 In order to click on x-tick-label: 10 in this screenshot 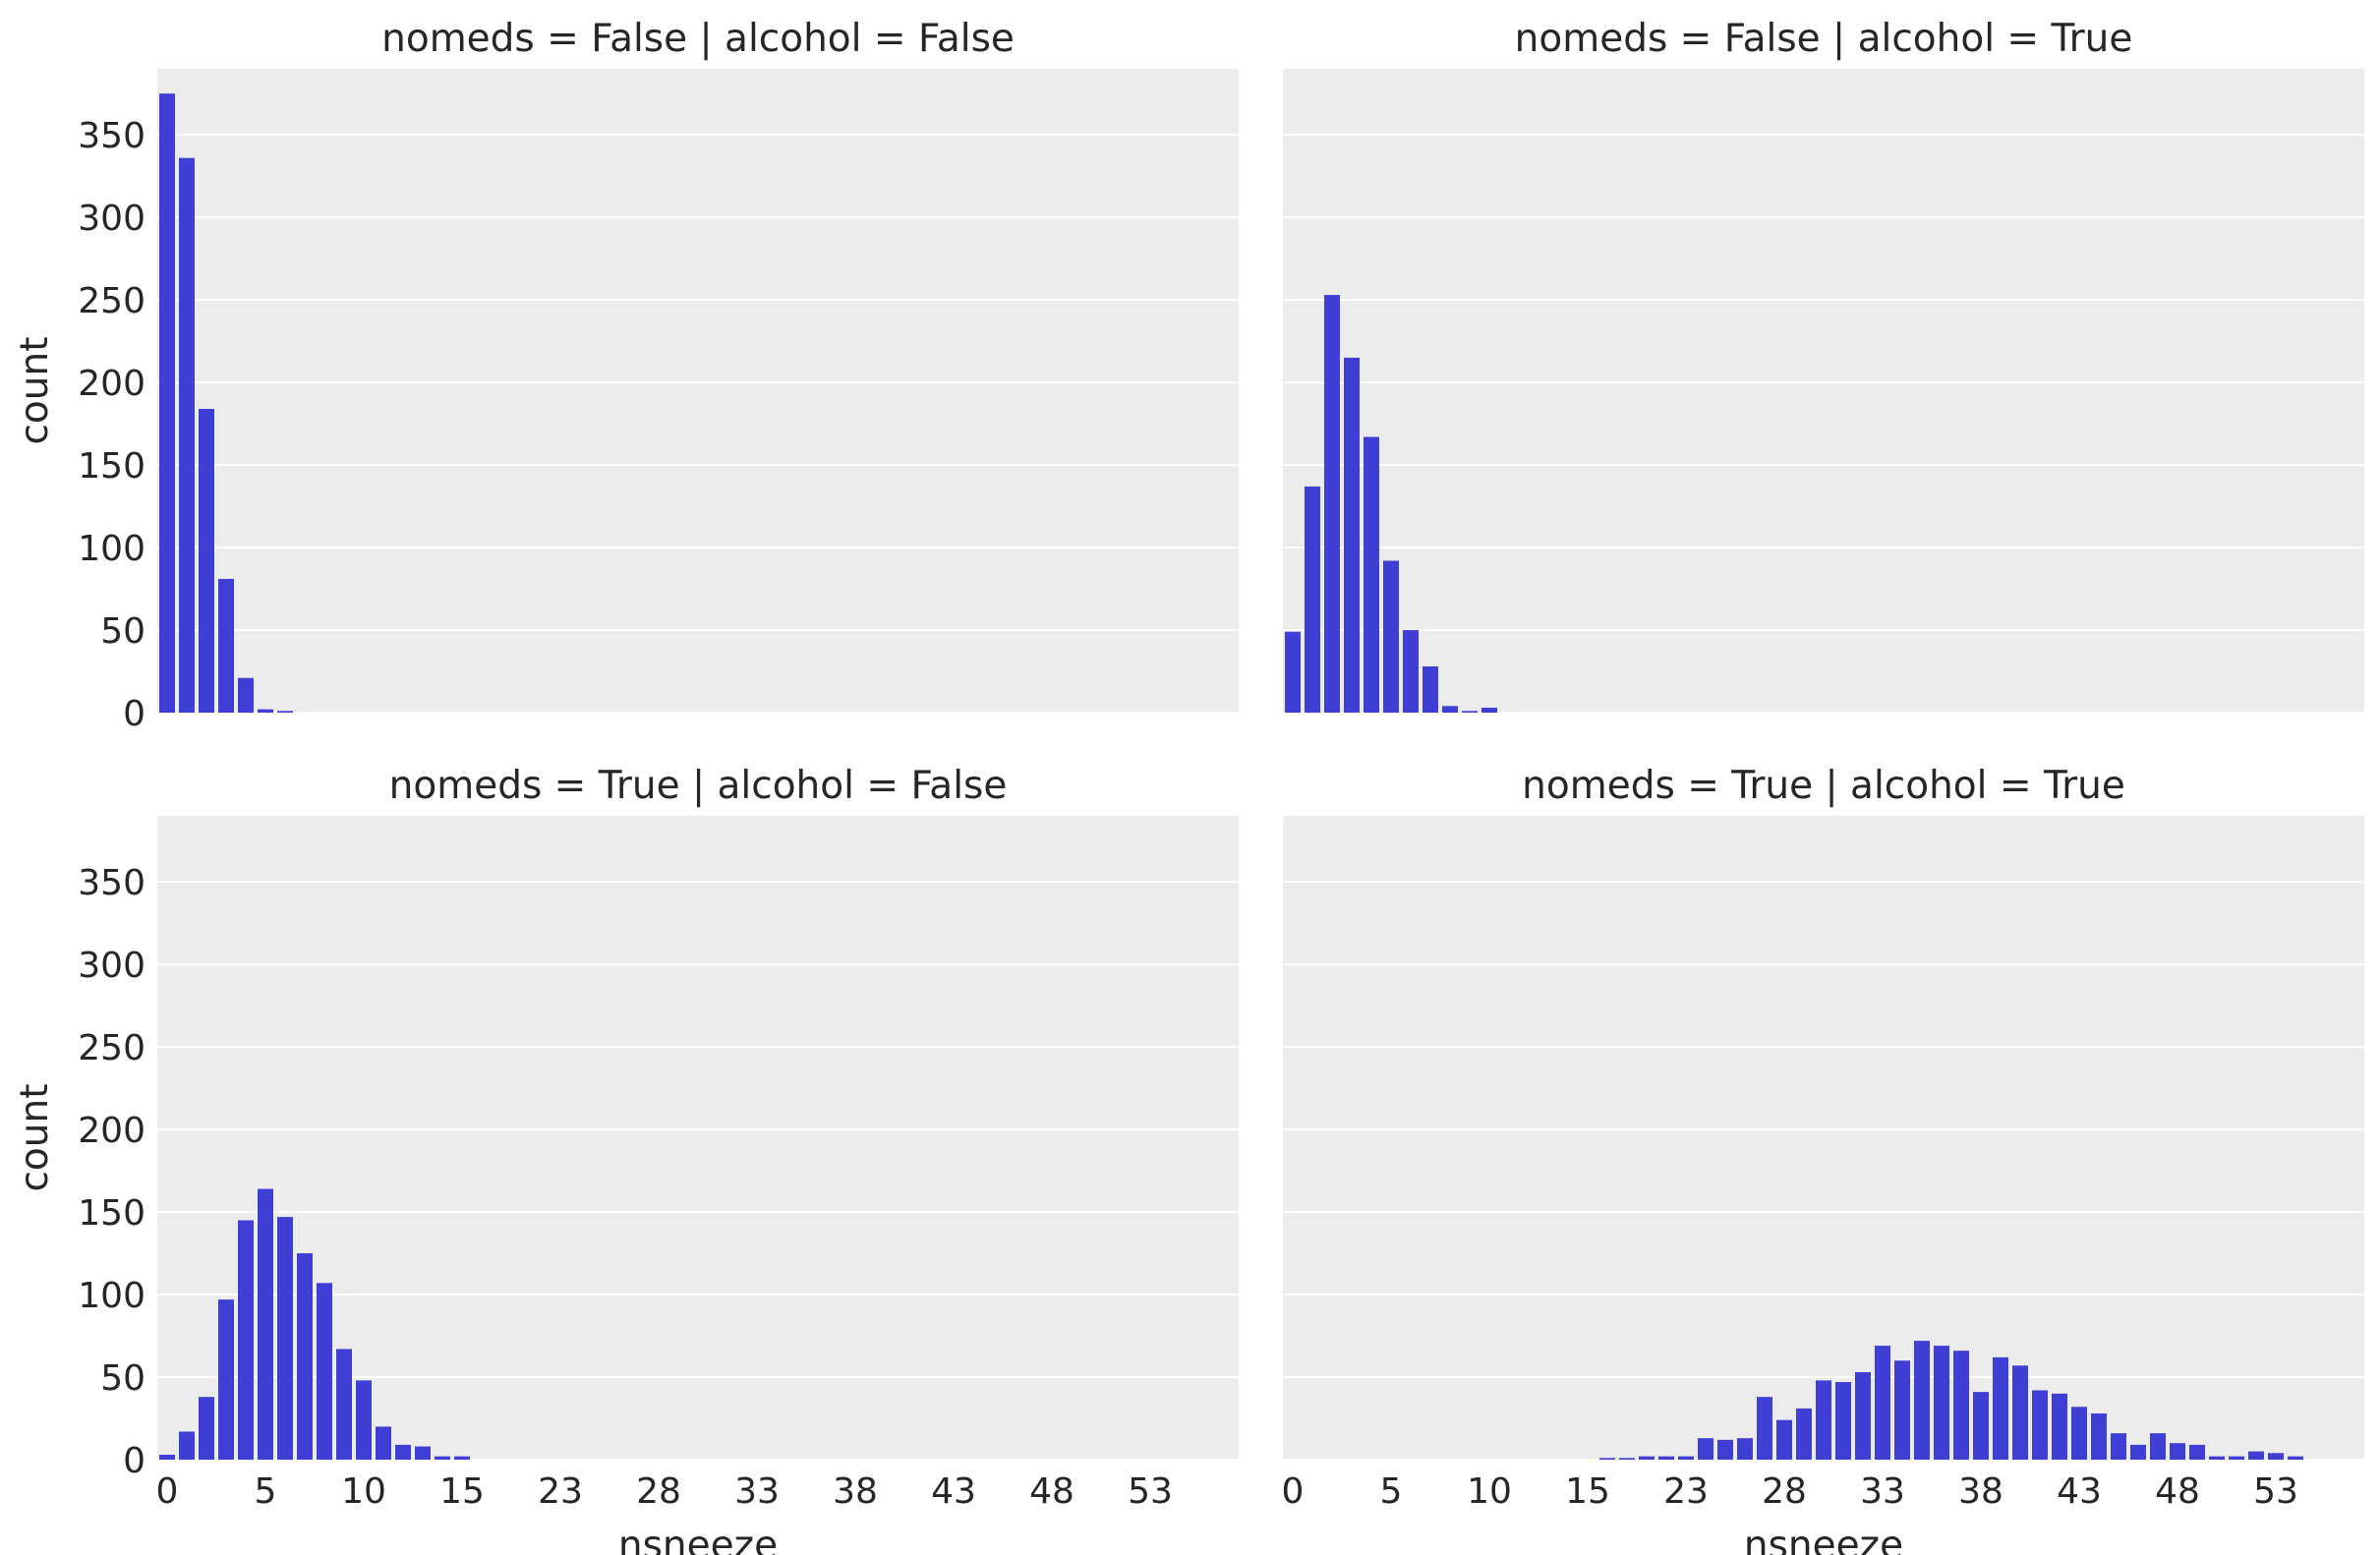, I will do `click(363, 1491)`.